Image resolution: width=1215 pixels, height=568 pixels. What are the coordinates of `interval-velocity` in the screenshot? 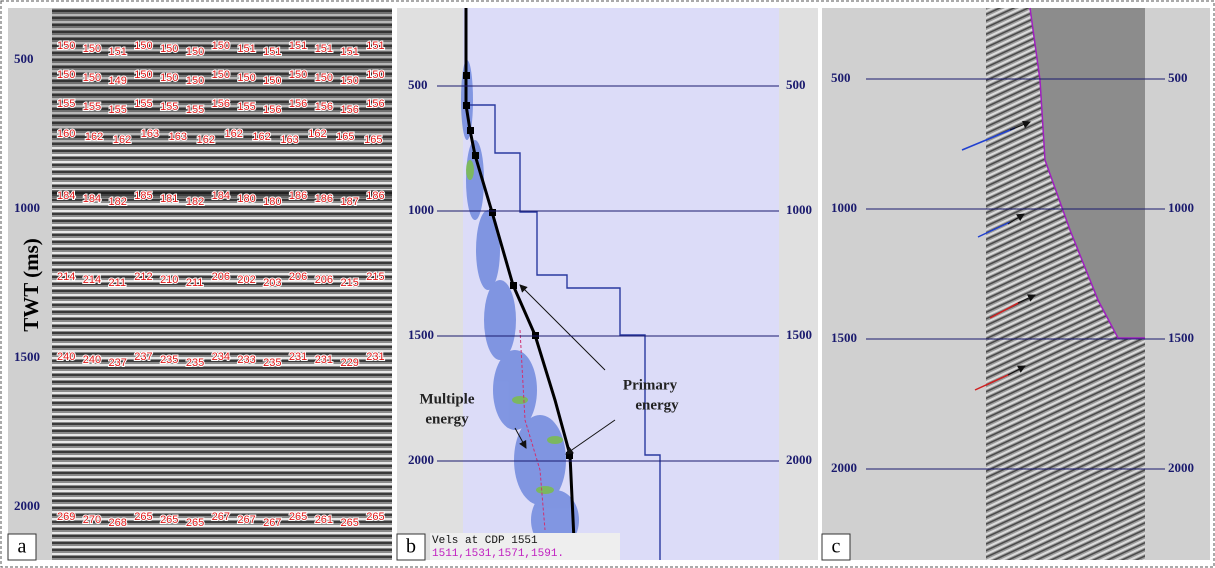 It's located at (562, 332).